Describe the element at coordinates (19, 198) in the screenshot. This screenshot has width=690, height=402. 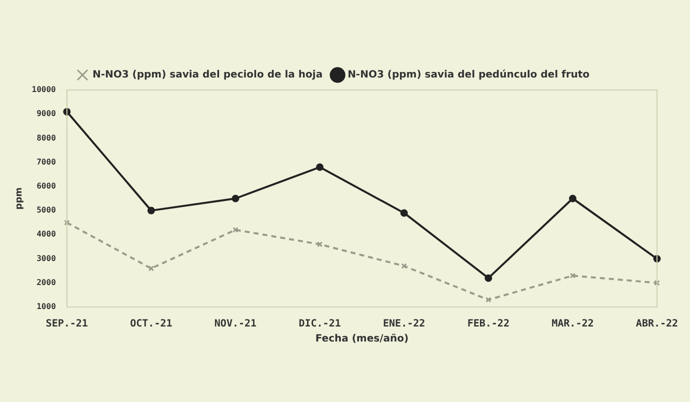
I see `y-axis-title: ppm` at that location.